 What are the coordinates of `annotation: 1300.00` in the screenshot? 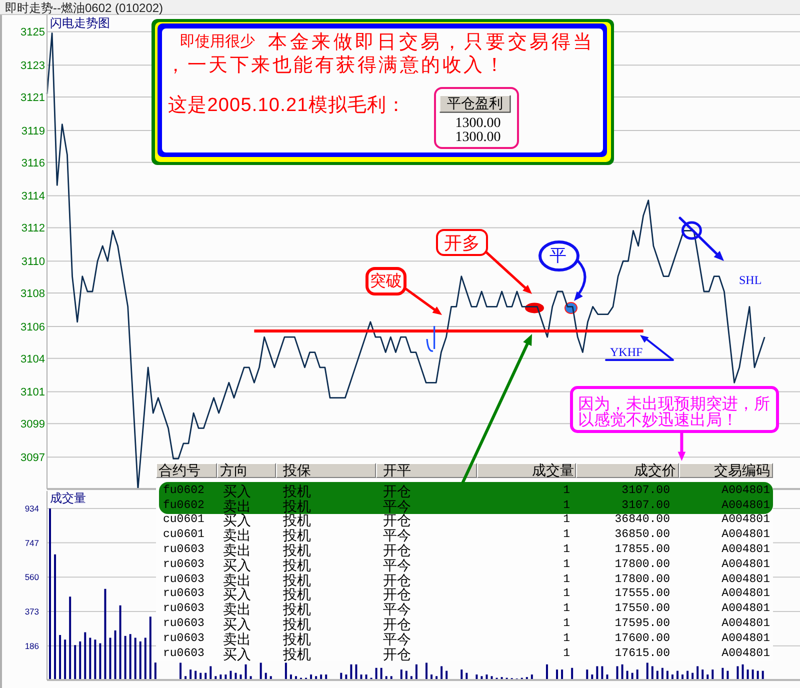 It's located at (478, 123).